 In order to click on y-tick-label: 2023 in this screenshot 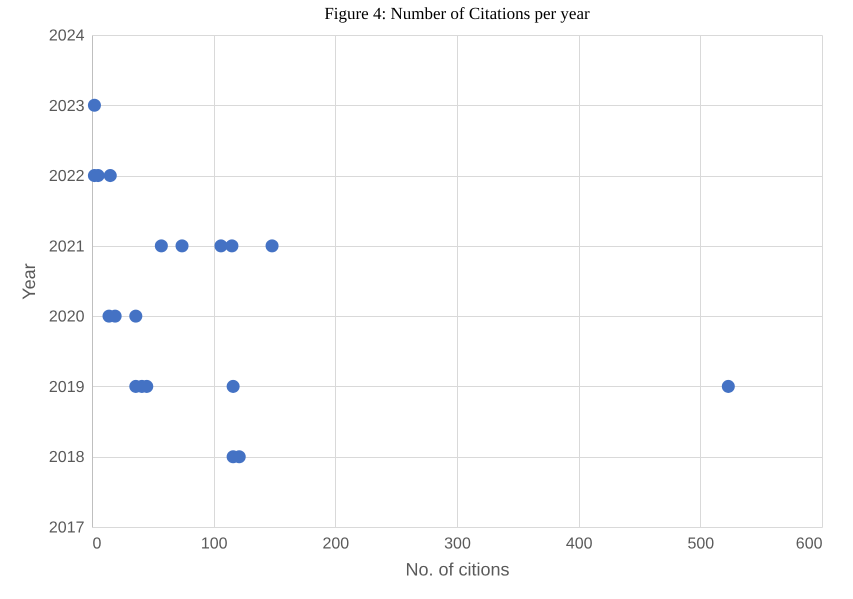, I will do `click(66, 106)`.